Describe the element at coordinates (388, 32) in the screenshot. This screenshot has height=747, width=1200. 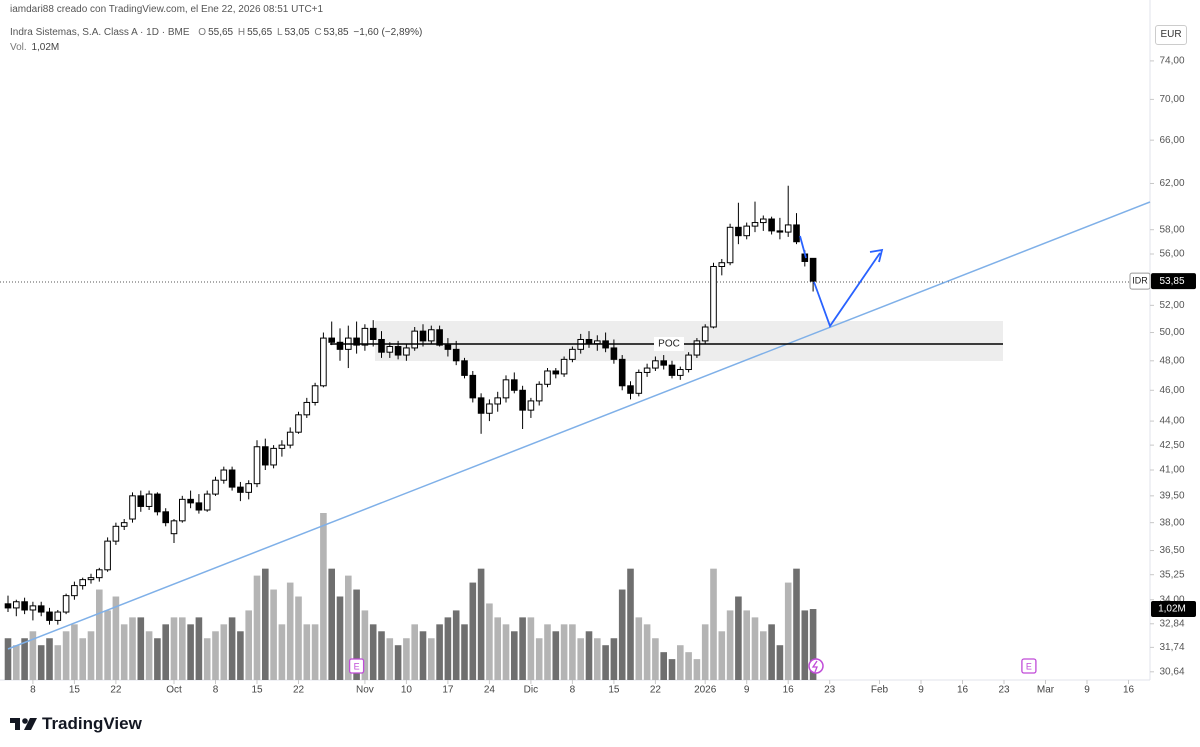
I see `change: −1,60 (−2,89%)` at that location.